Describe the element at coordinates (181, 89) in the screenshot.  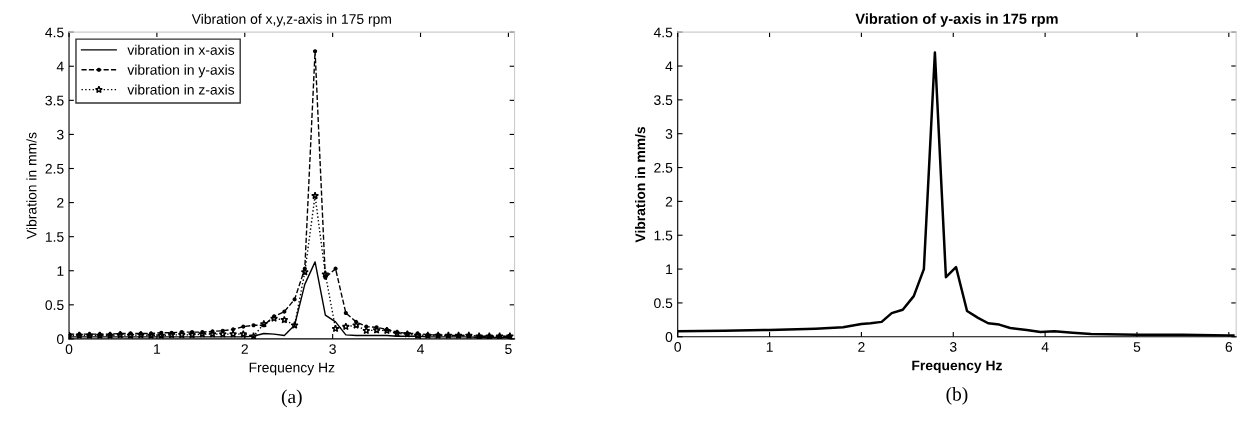
I see `legend-label: vibration in z-axis` at that location.